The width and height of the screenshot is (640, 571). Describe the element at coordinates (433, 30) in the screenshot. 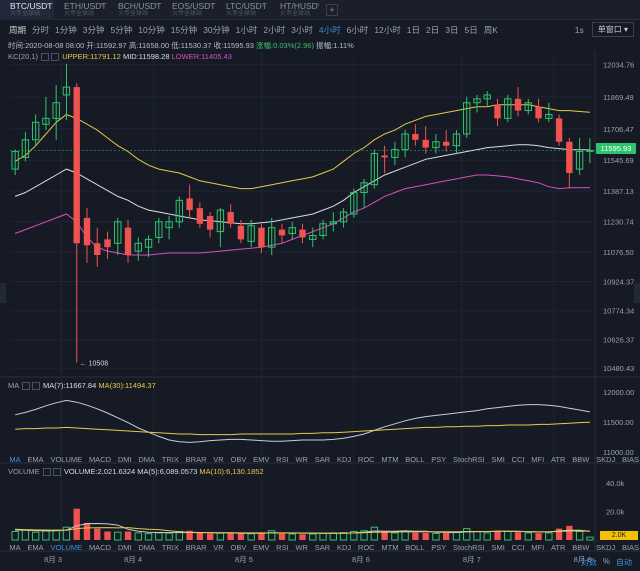

I see `interval-option: 2日` at that location.